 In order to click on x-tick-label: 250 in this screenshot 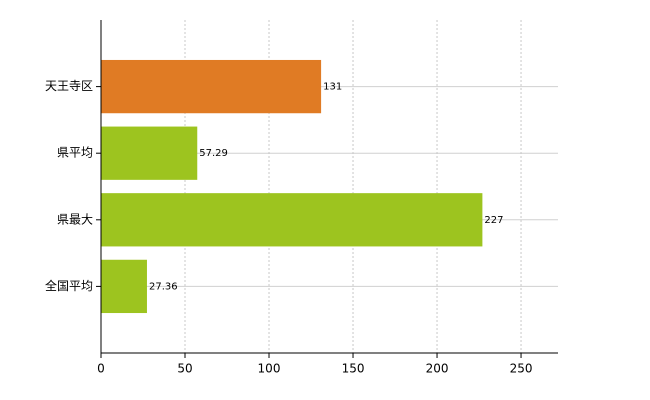, I will do `click(521, 369)`.